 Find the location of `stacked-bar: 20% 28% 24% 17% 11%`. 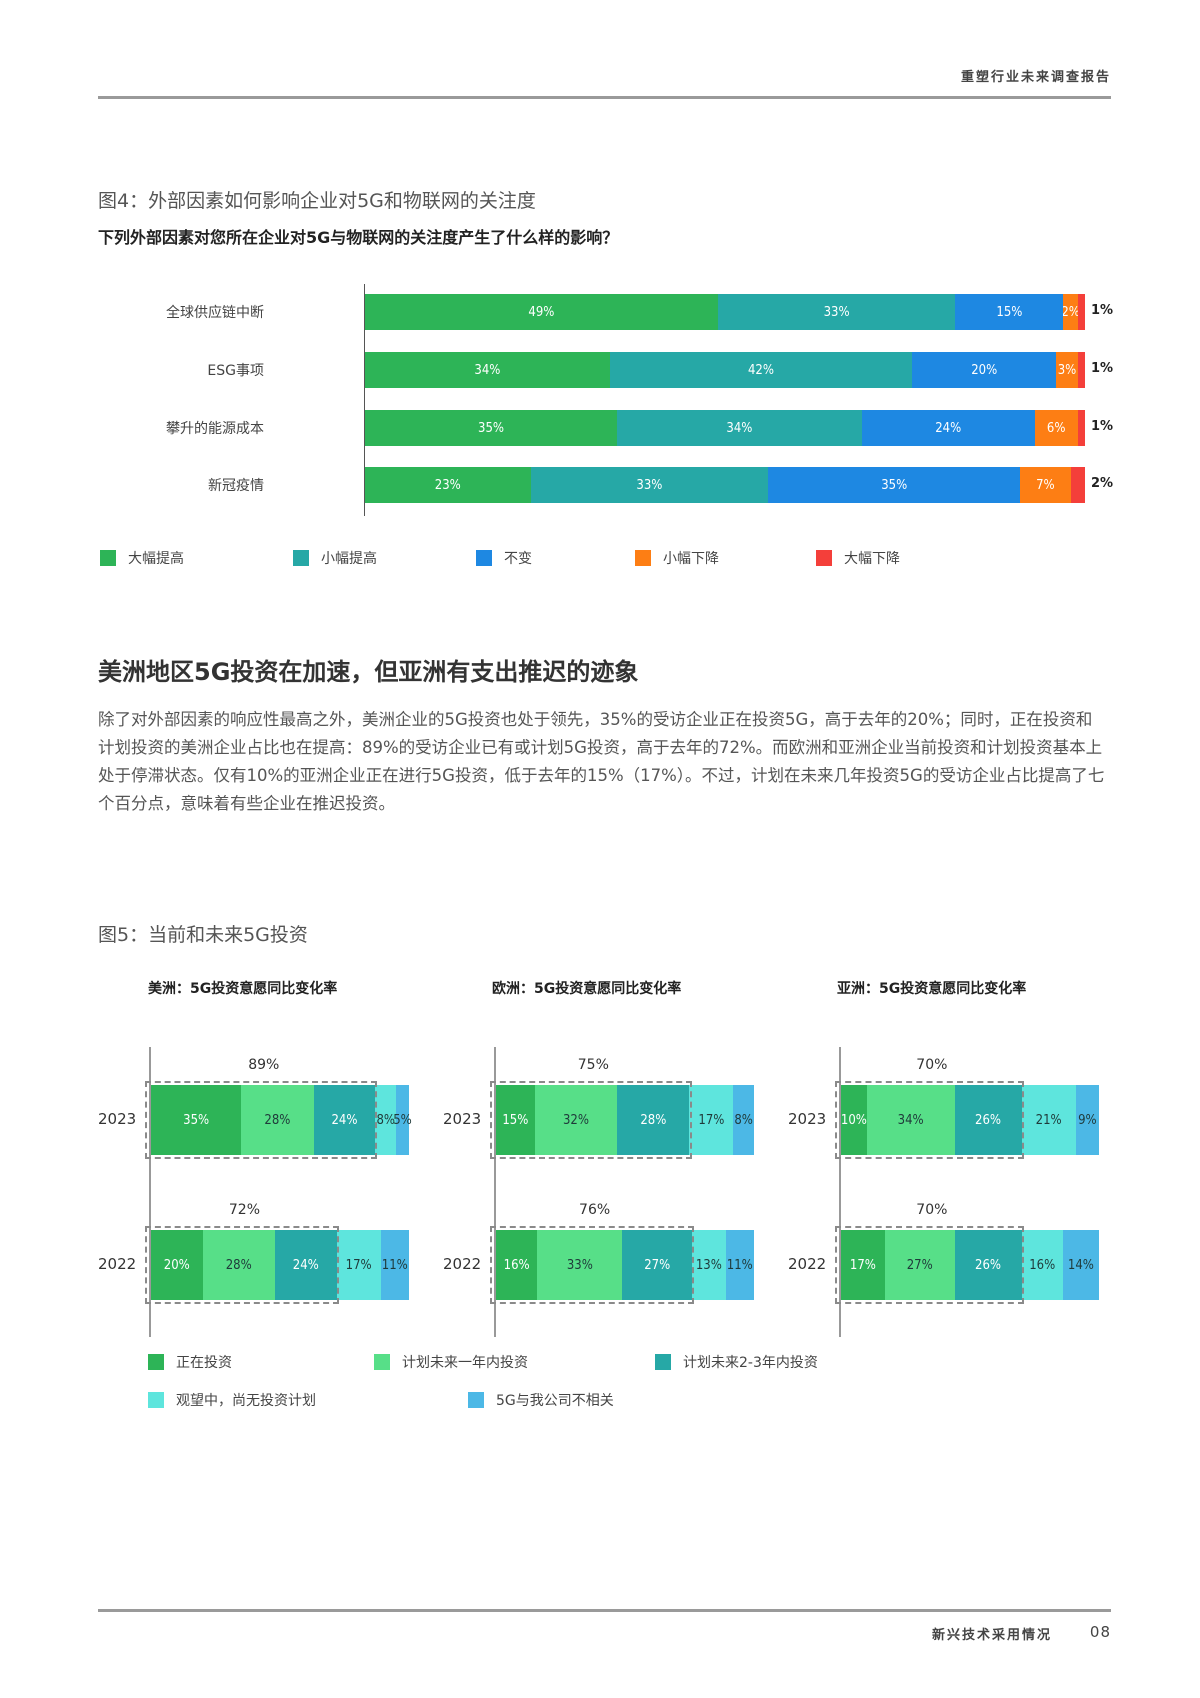

stacked-bar: 20% 28% 24% 17% 11% is located at coordinates (280, 1265).